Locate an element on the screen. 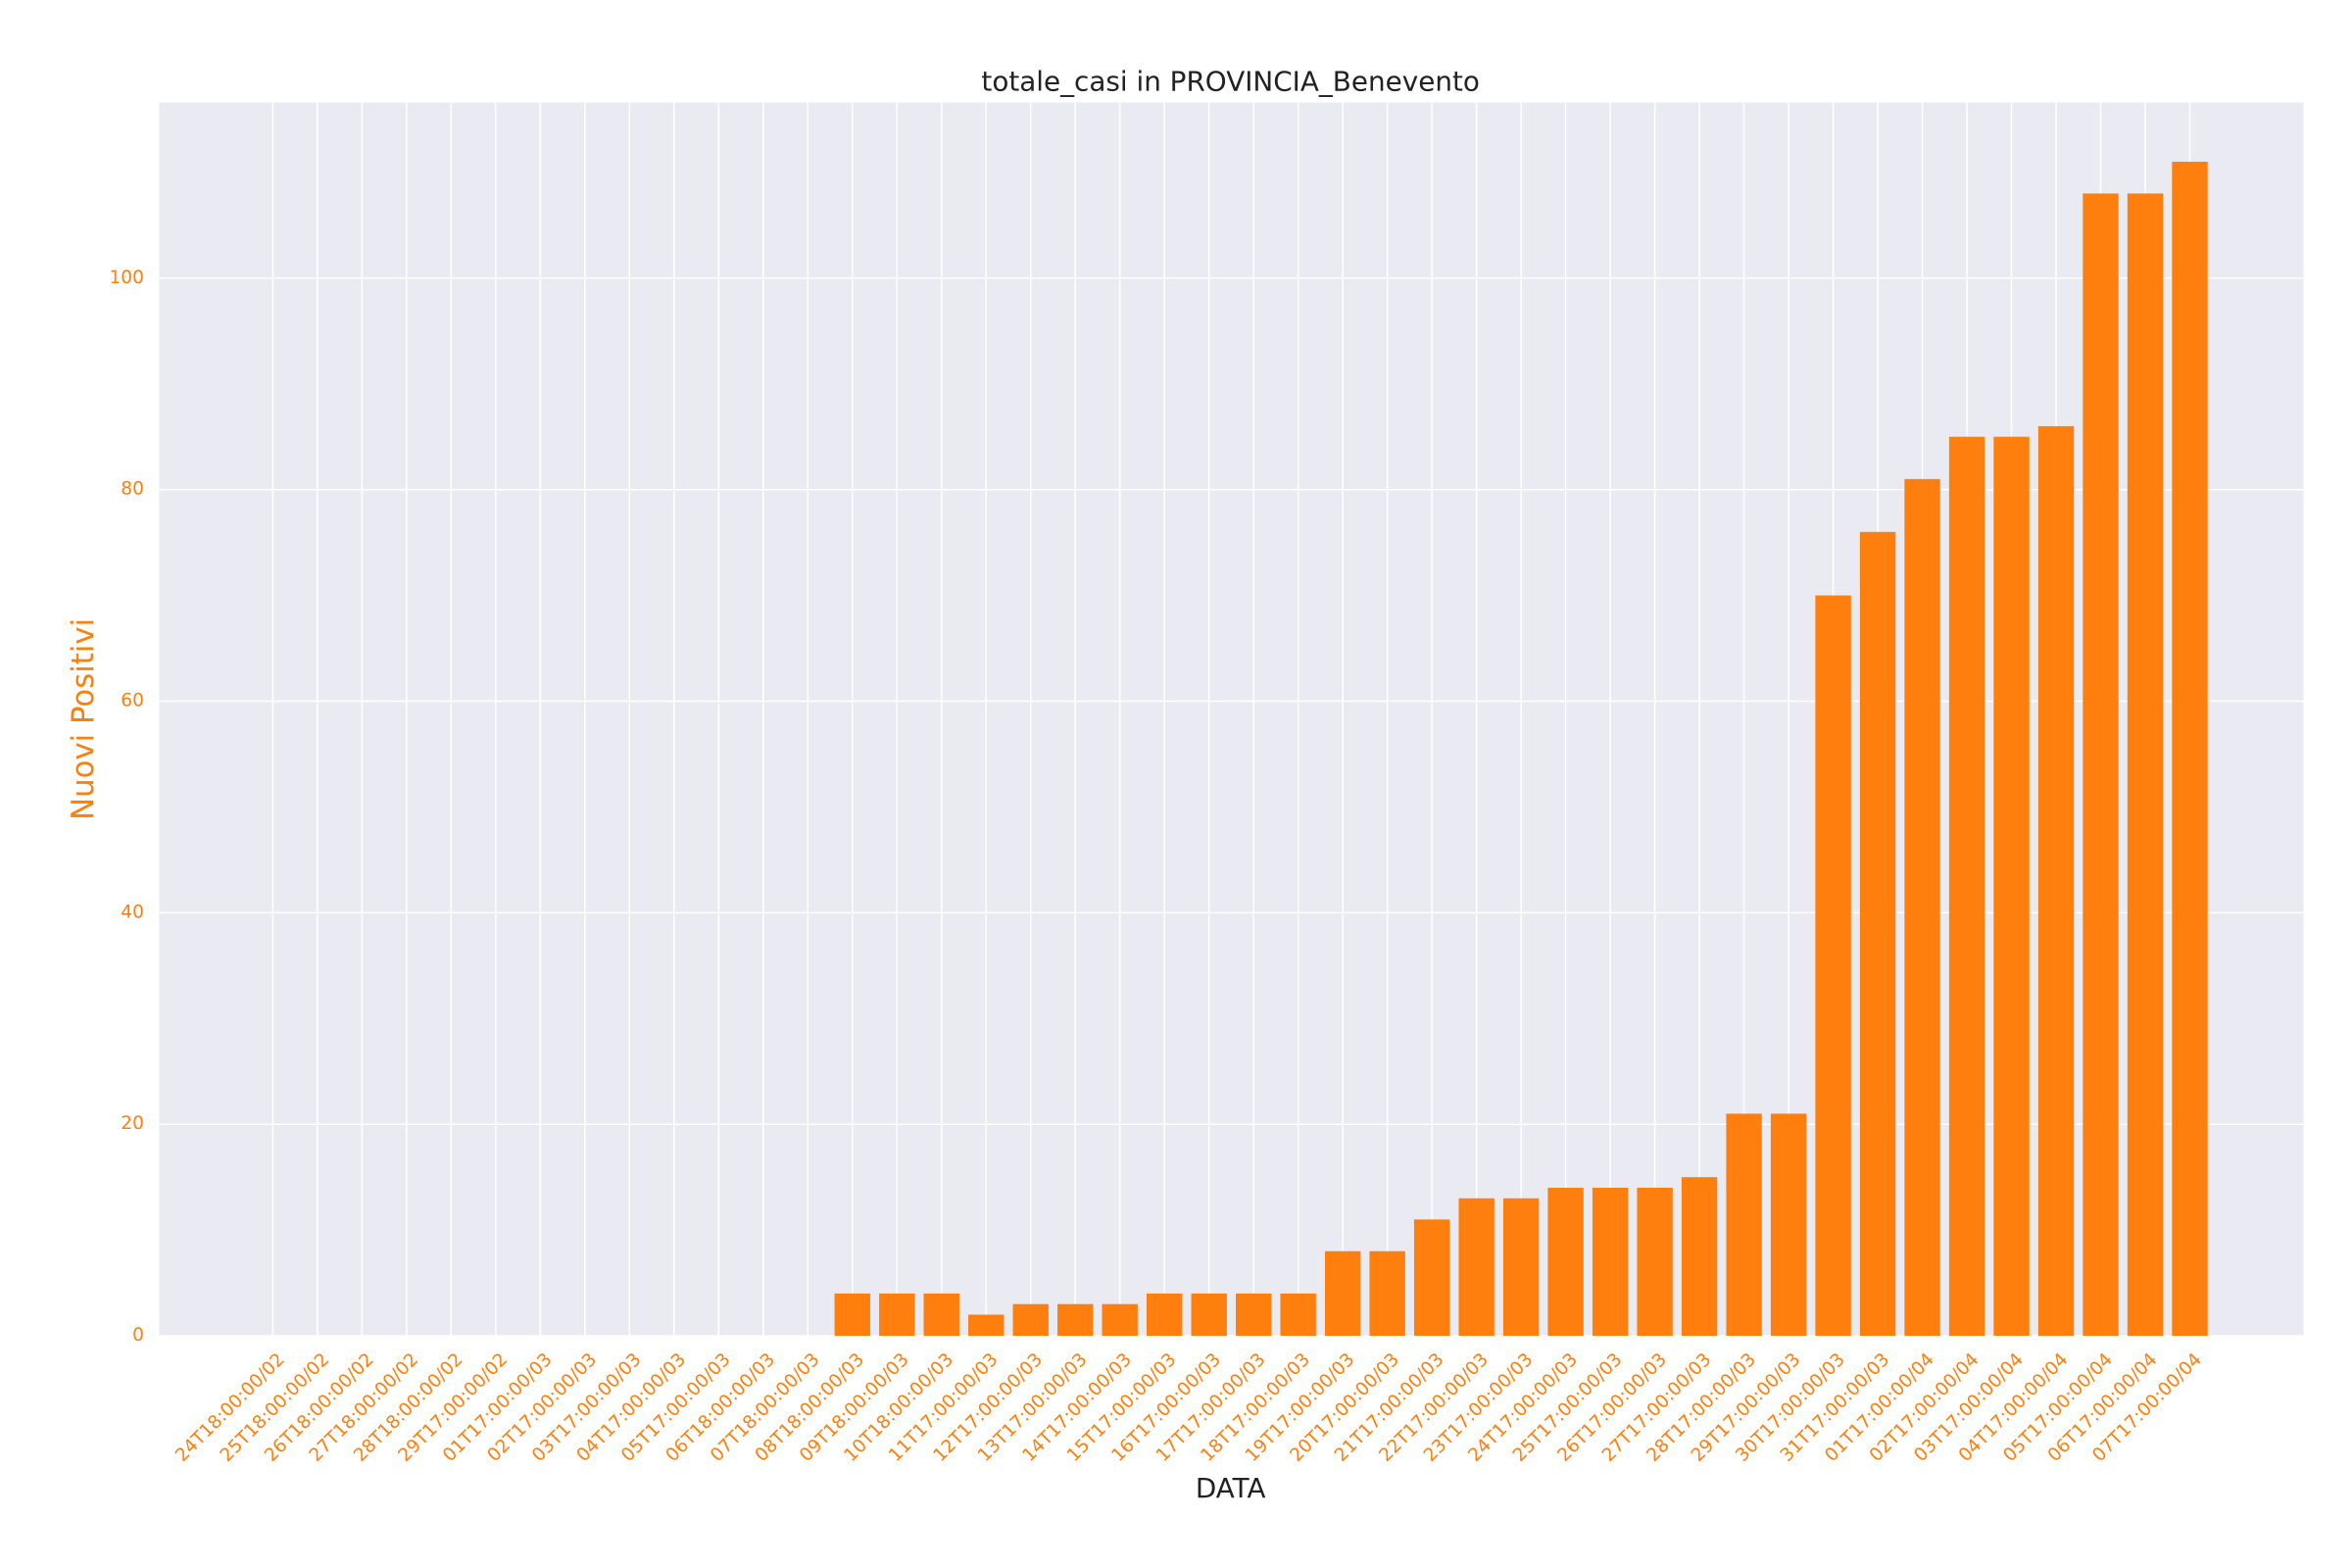 Image resolution: width=2352 pixels, height=1568 pixels. y-tick-label: 40 is located at coordinates (132, 912).